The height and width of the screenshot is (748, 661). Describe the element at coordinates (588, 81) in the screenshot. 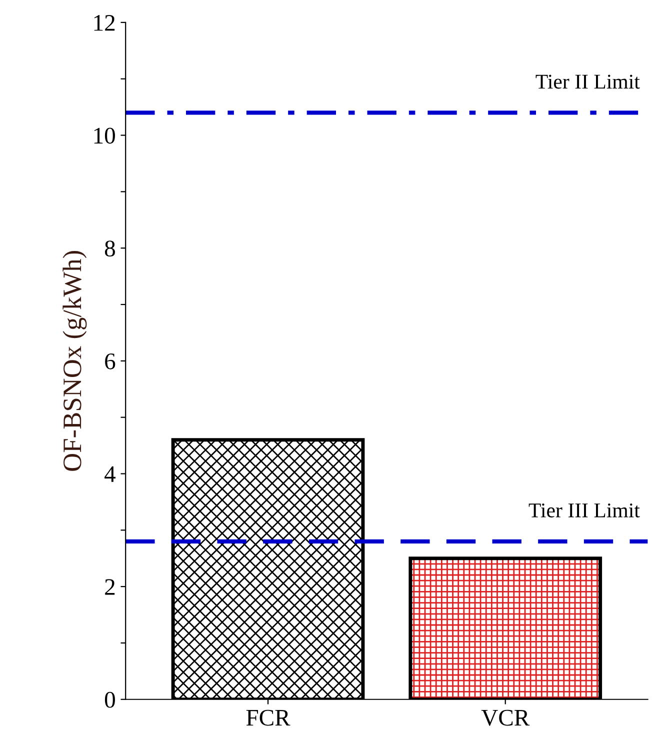

I see `ref-line-label: Tier II Limit` at that location.